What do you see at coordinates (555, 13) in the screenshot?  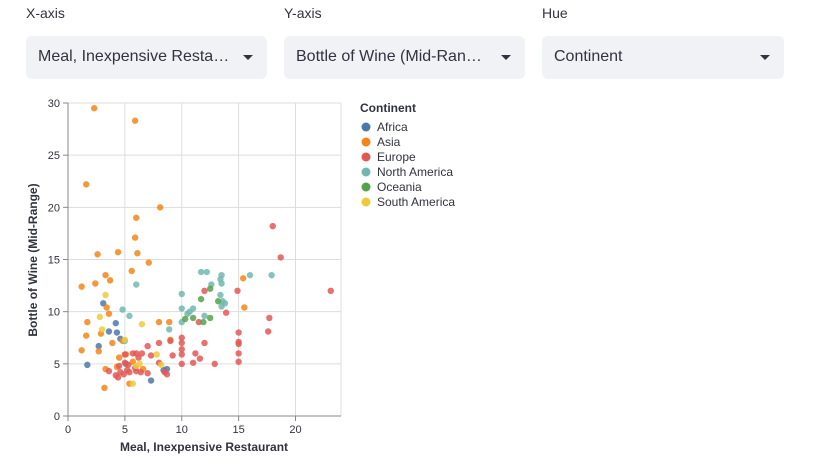 I see `hue-label: Hue` at bounding box center [555, 13].